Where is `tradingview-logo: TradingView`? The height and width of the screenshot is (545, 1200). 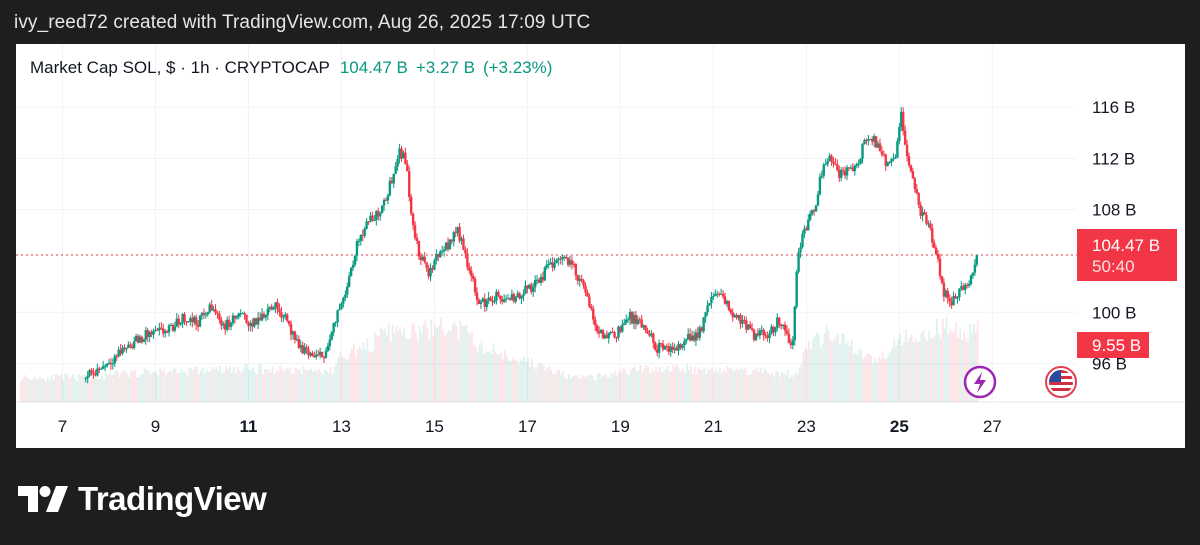
tradingview-logo: TradingView is located at coordinates (142, 499).